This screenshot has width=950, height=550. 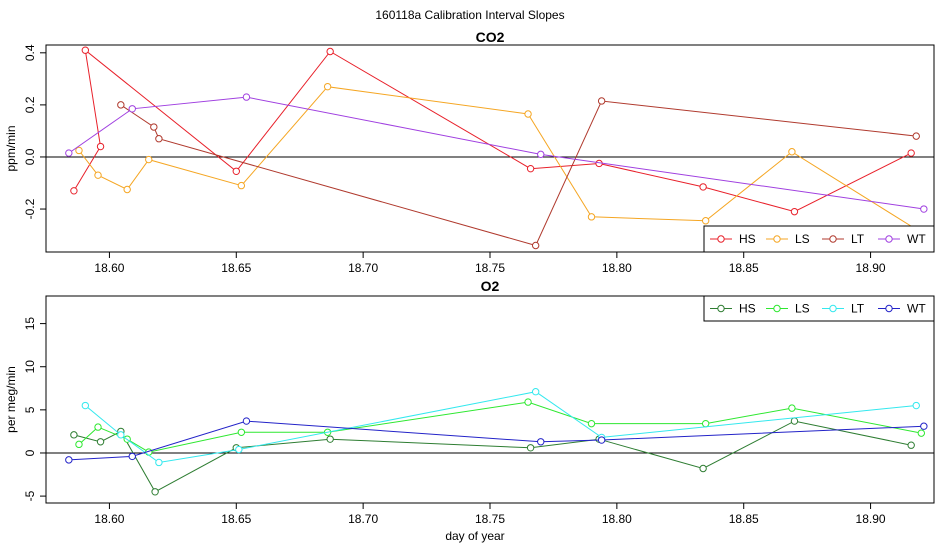 I want to click on o2-y-tick-label: 10, so click(x=30, y=367).